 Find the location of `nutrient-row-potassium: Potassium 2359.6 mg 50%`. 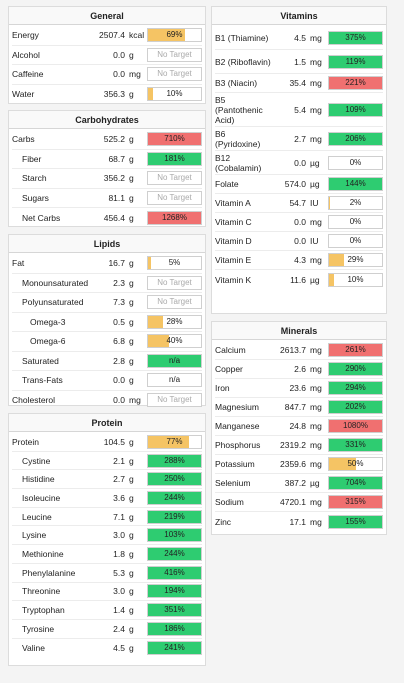

nutrient-row-potassium: Potassium 2359.6 mg 50% is located at coordinates (299, 464).